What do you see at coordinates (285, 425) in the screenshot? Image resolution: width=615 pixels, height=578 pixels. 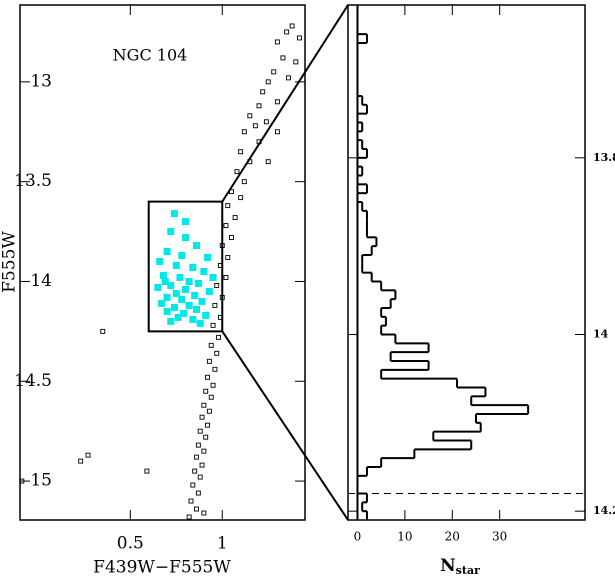 I see `zoom-connector` at bounding box center [285, 425].